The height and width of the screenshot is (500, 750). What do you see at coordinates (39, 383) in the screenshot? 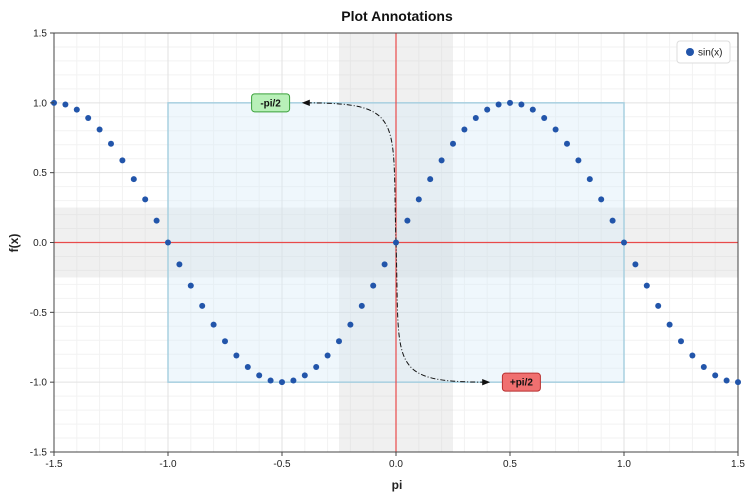
I see `y-tick-label: -1.0` at bounding box center [39, 383].